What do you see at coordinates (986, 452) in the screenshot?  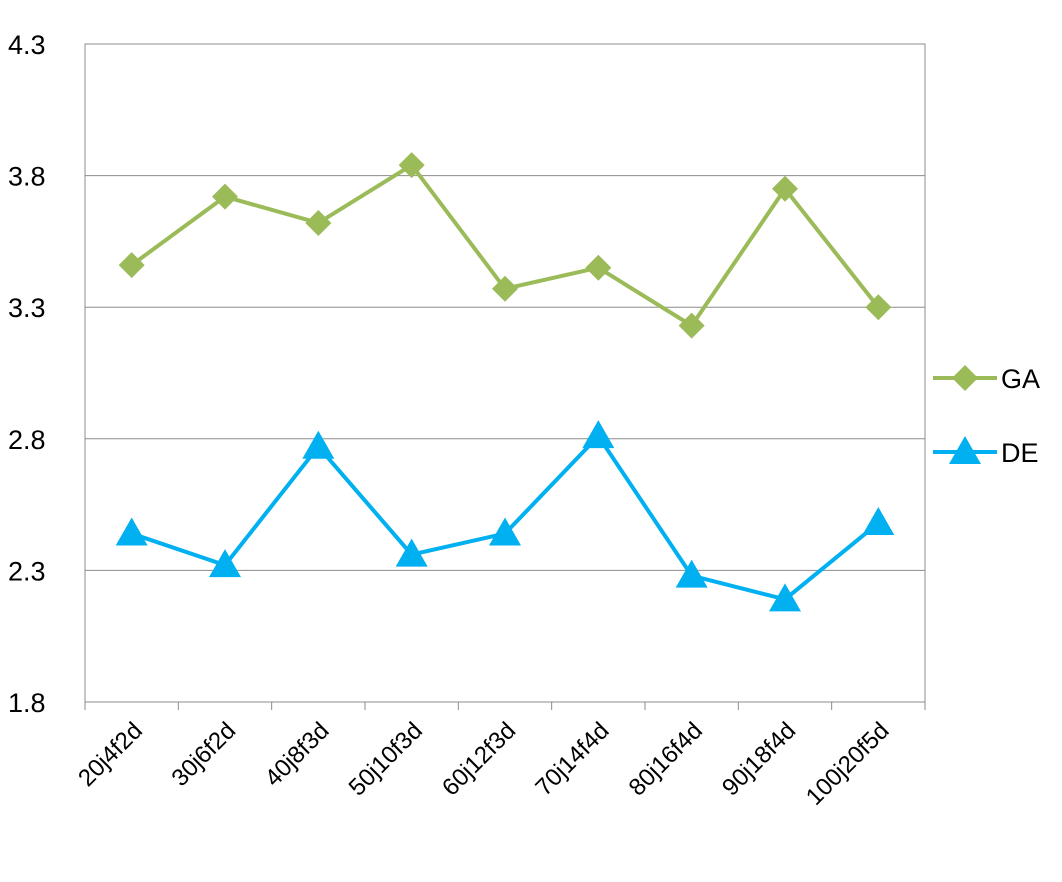 I see `legend-item-de: DE` at bounding box center [986, 452].